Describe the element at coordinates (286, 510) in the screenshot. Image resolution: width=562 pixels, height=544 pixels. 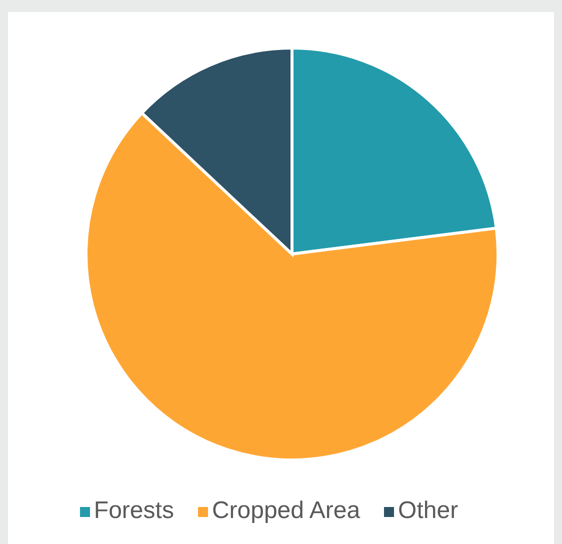
I see `legend-label: Cropped Area` at that location.